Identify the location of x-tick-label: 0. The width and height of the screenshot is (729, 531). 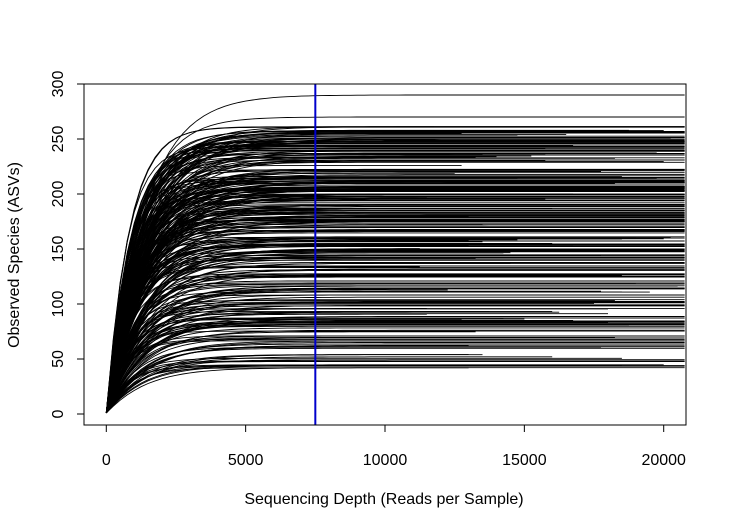
(106, 460).